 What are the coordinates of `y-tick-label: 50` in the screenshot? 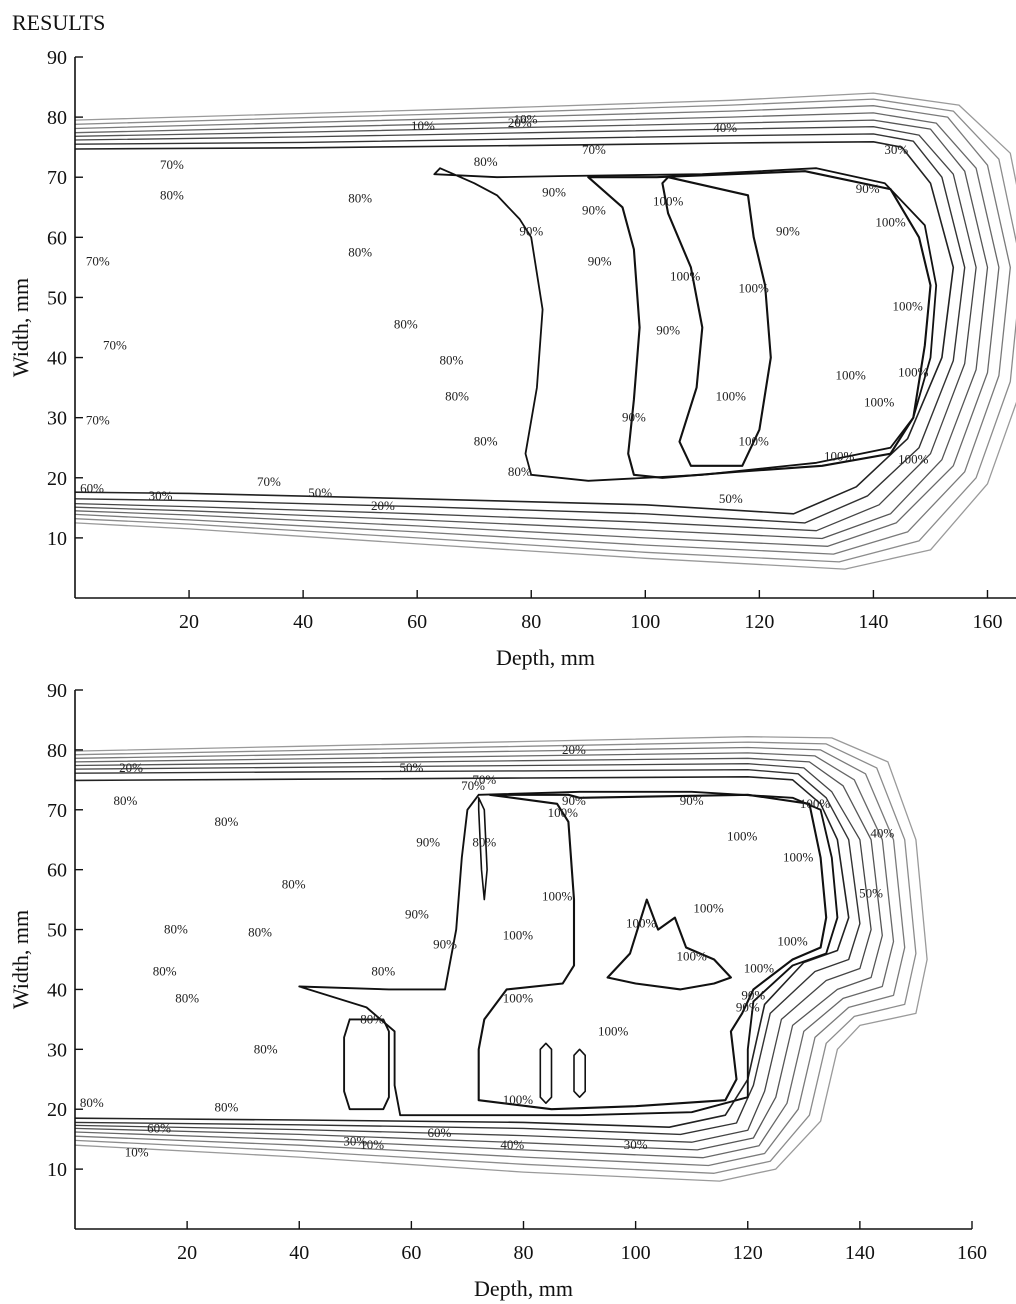 It's located at (57, 931).